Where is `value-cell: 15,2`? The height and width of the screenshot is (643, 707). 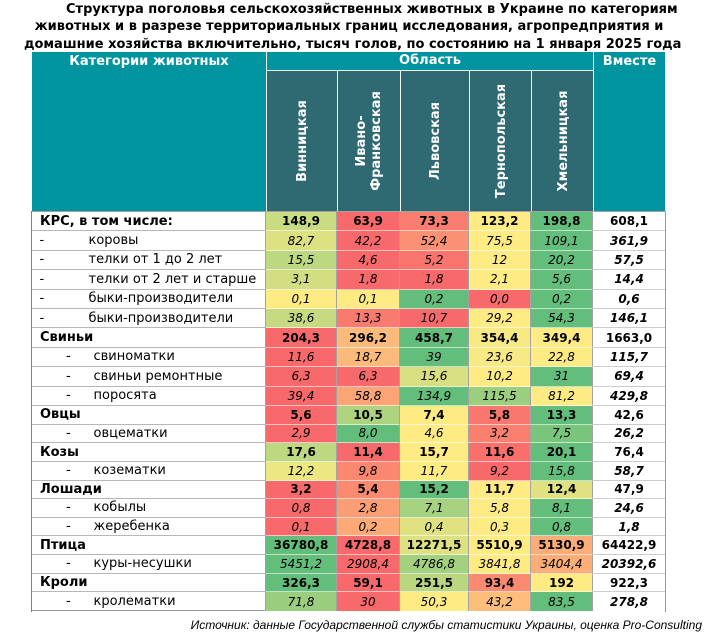
value-cell: 15,2 is located at coordinates (434, 490).